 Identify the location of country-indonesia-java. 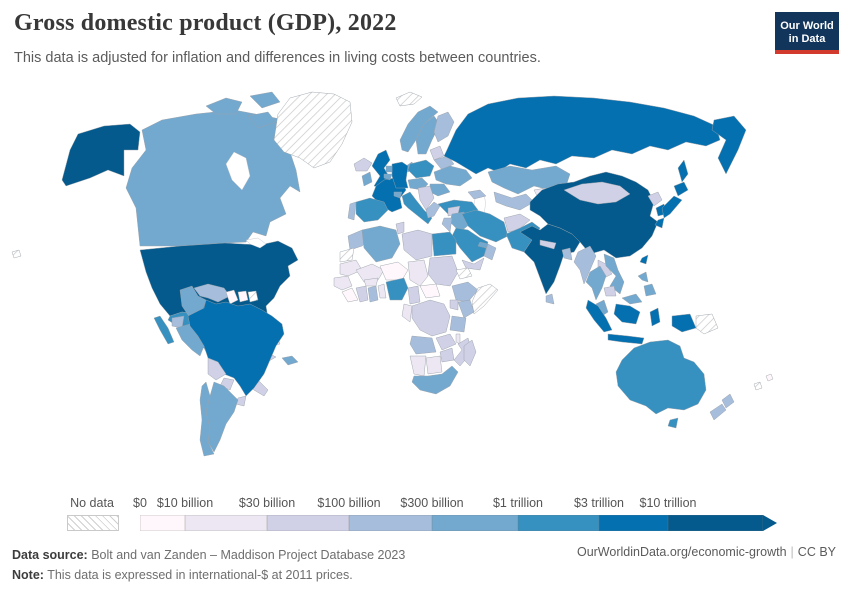
(626, 339).